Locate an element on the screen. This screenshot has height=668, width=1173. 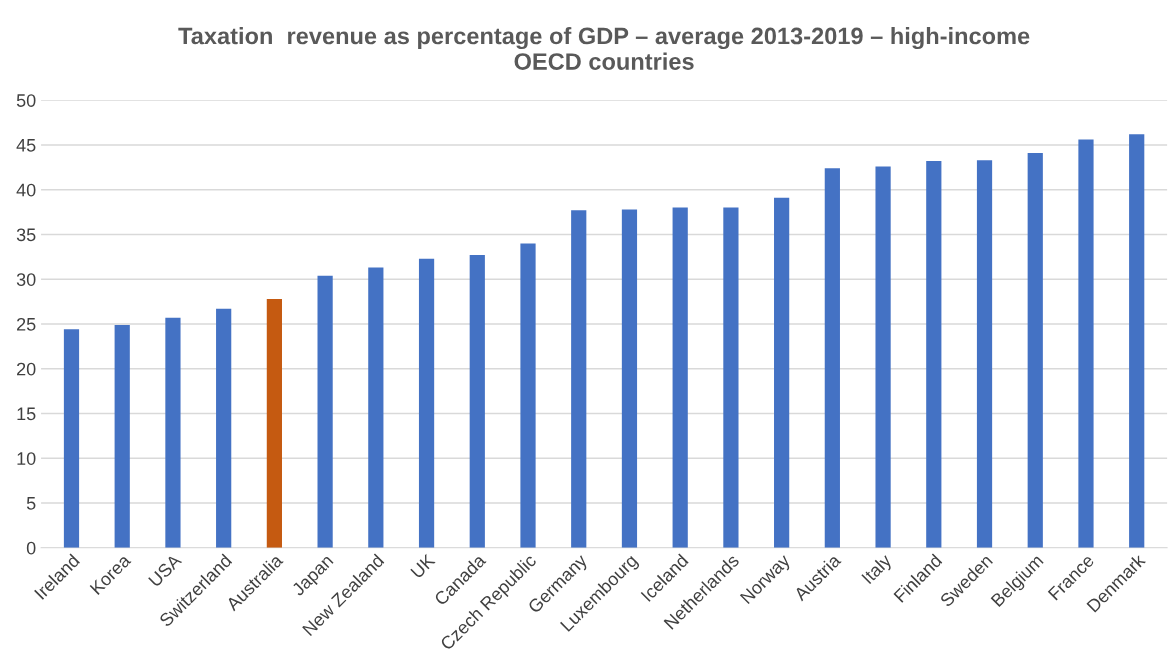
y-tick-label: 50 is located at coordinates (26, 100).